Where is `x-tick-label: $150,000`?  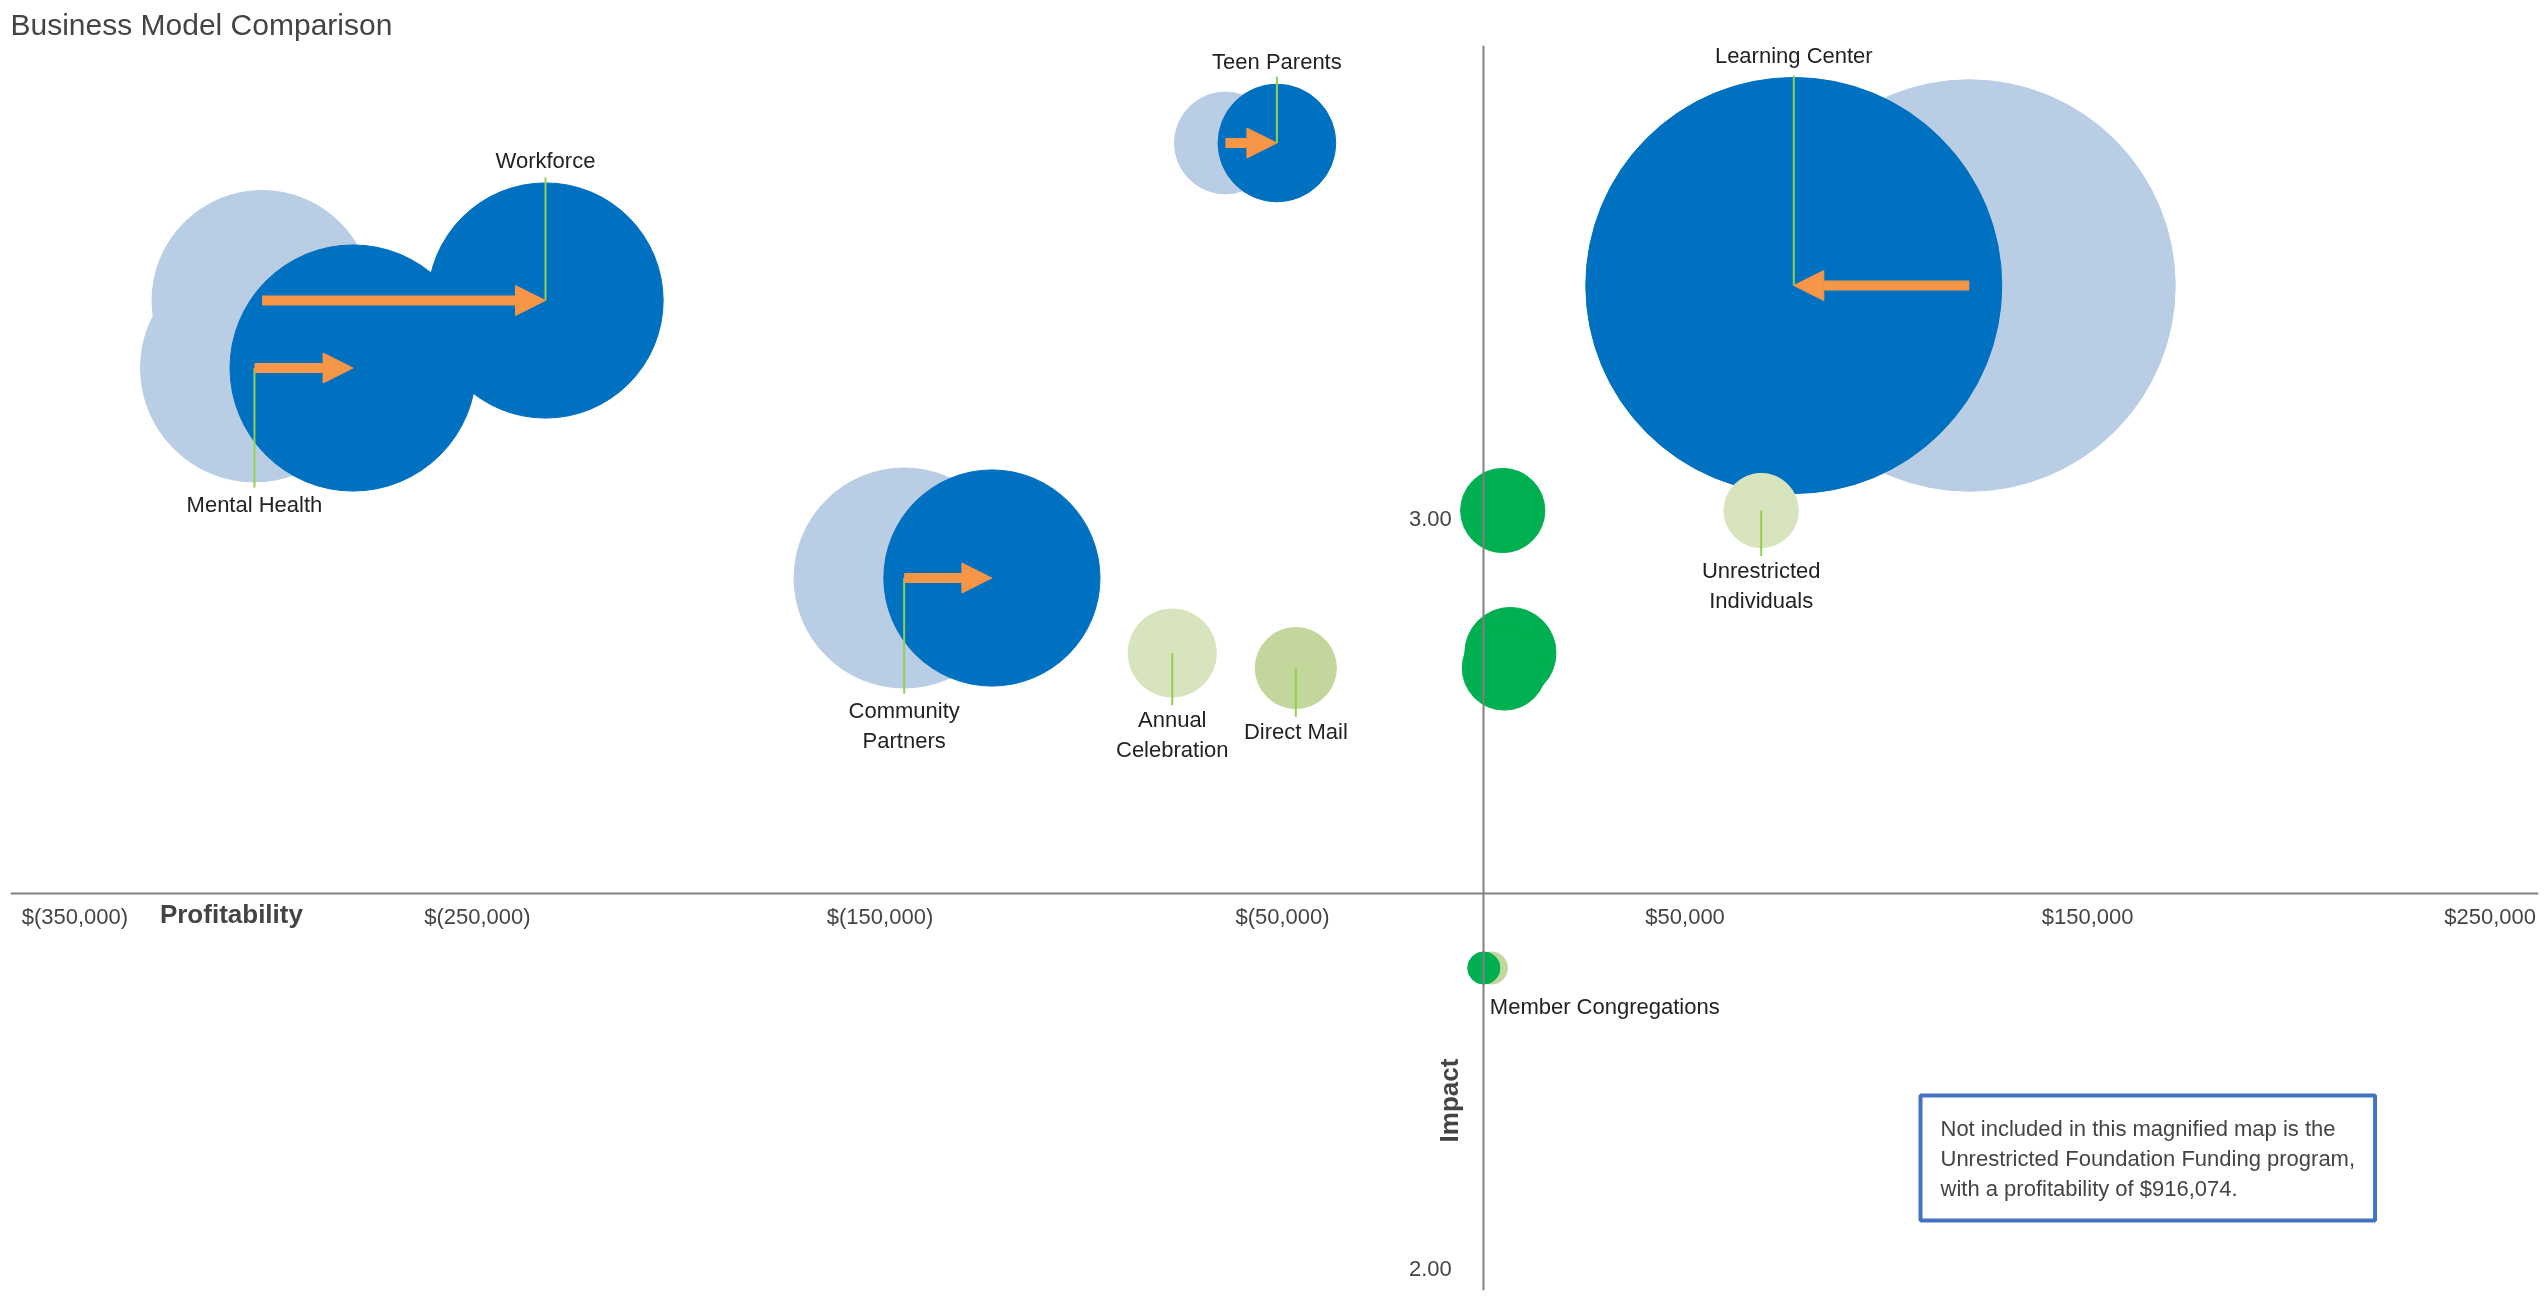 x-tick-label: $150,000 is located at coordinates (2087, 916).